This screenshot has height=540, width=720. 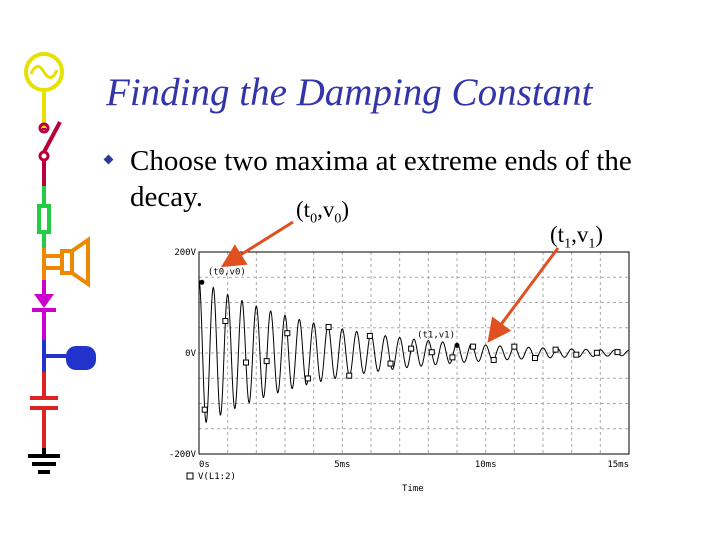 I want to click on capacitor-icon, so click(x=44, y=410).